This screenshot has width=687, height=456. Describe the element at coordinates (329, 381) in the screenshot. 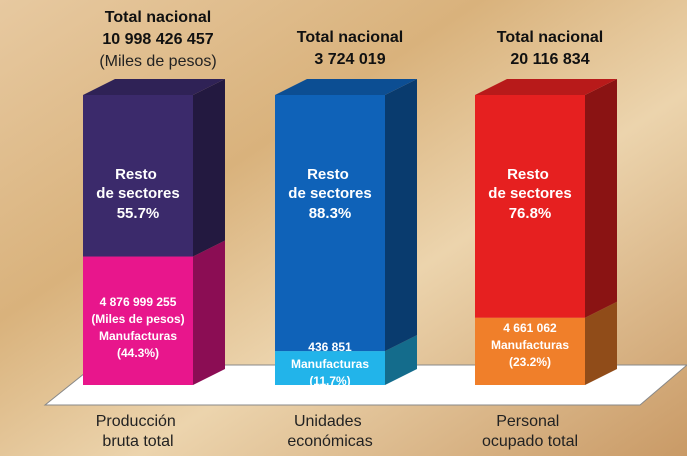

I see `segment-value-label: (11.7%)` at that location.